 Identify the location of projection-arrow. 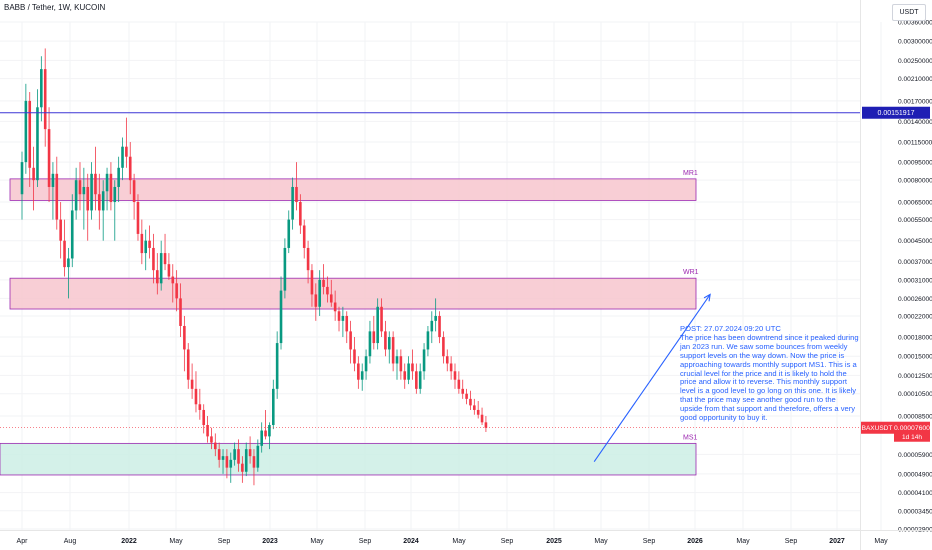
(652, 378).